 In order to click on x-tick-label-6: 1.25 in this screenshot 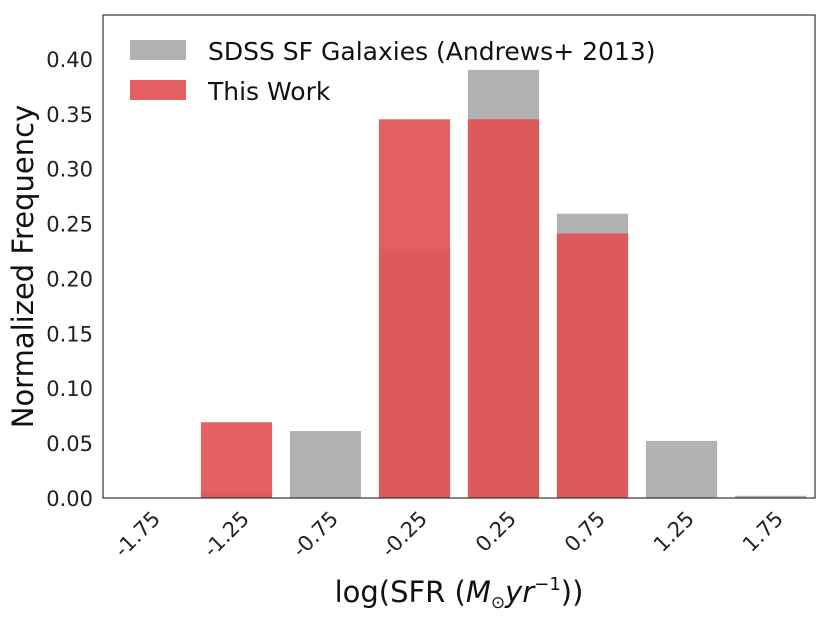, I will do `click(674, 532)`.